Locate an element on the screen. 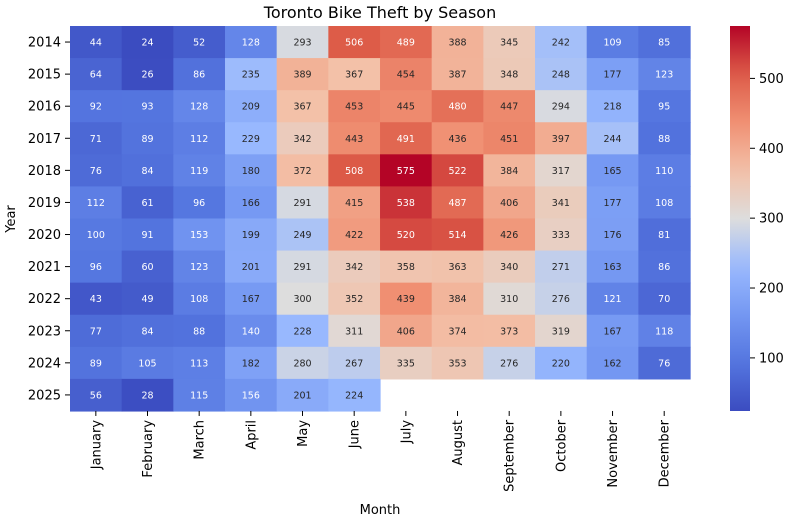 Image resolution: width=794 pixels, height=525 pixels. cell-value-label: 242 is located at coordinates (561, 43).